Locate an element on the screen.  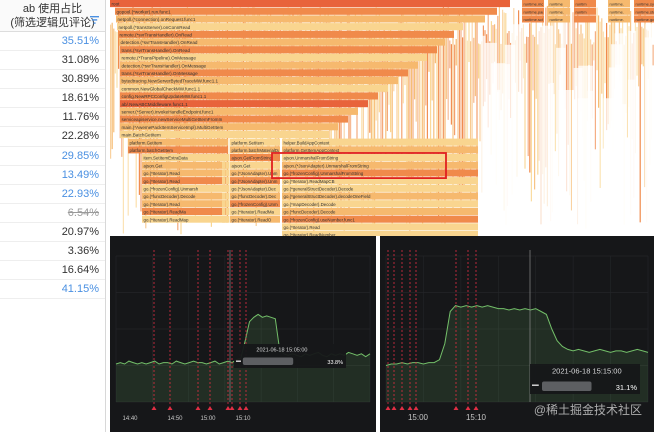
flame-frame: runtim is located at coordinates (585, 4).